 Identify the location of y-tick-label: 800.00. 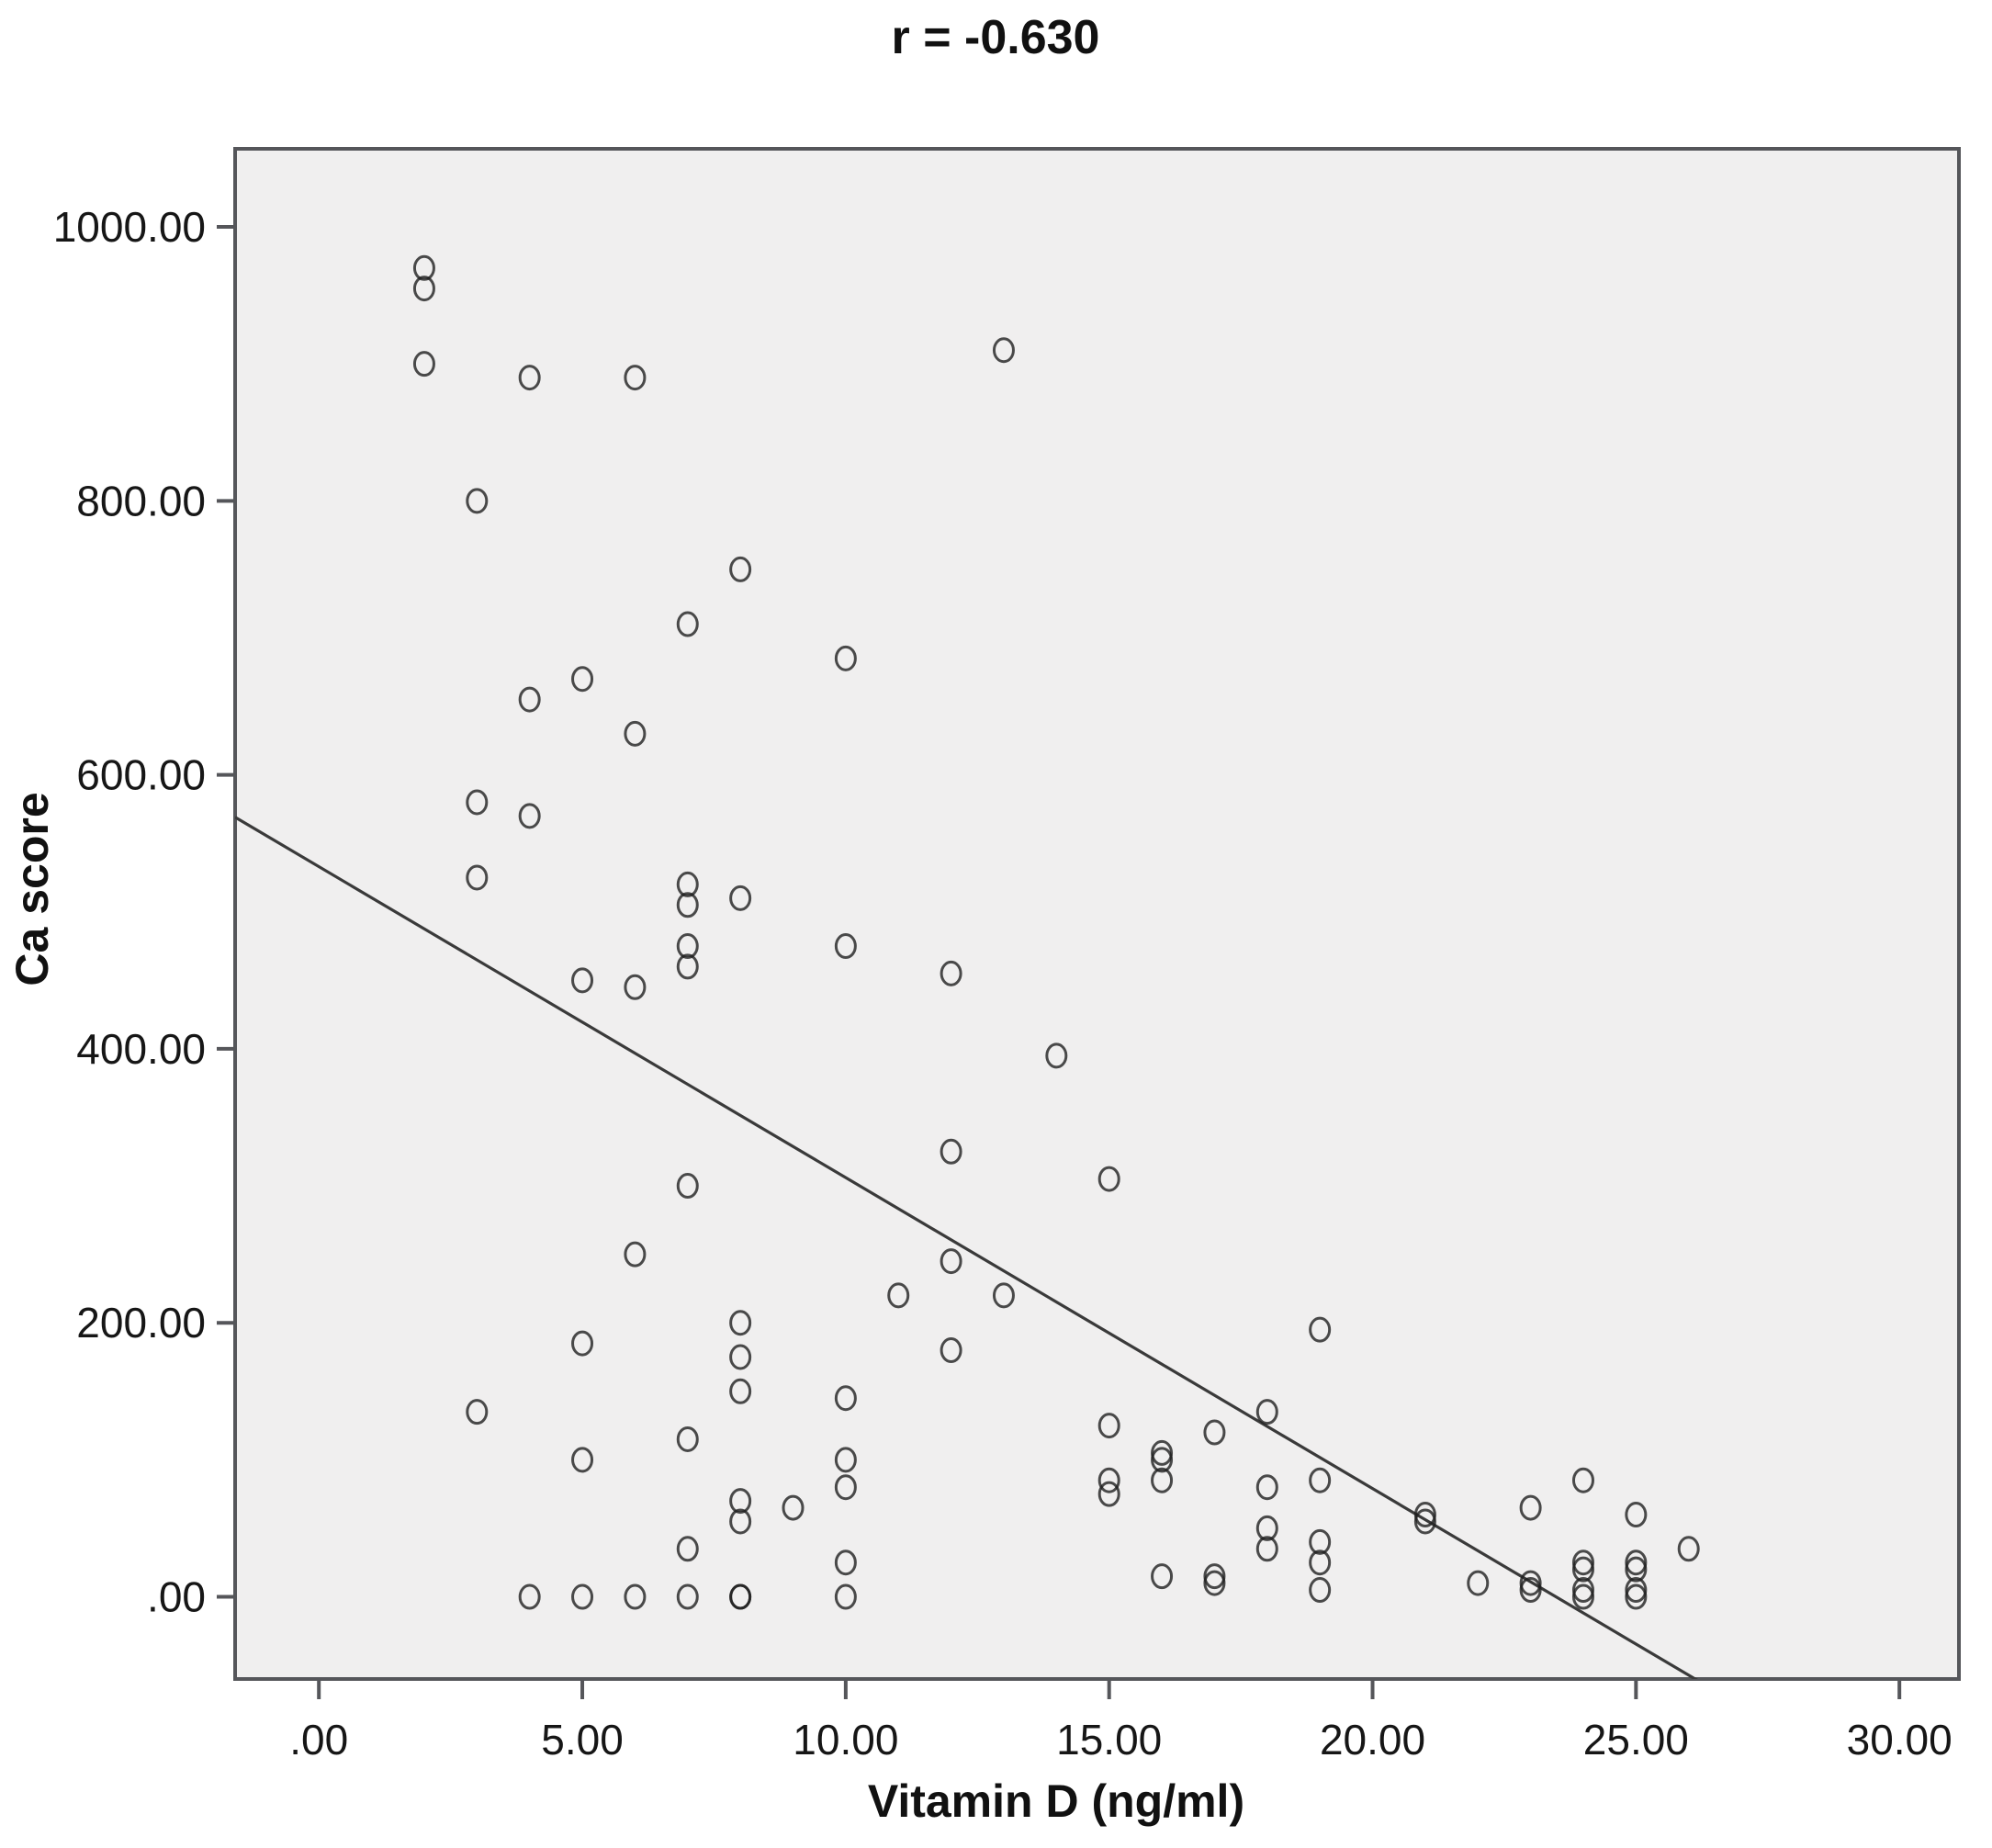
(141, 501).